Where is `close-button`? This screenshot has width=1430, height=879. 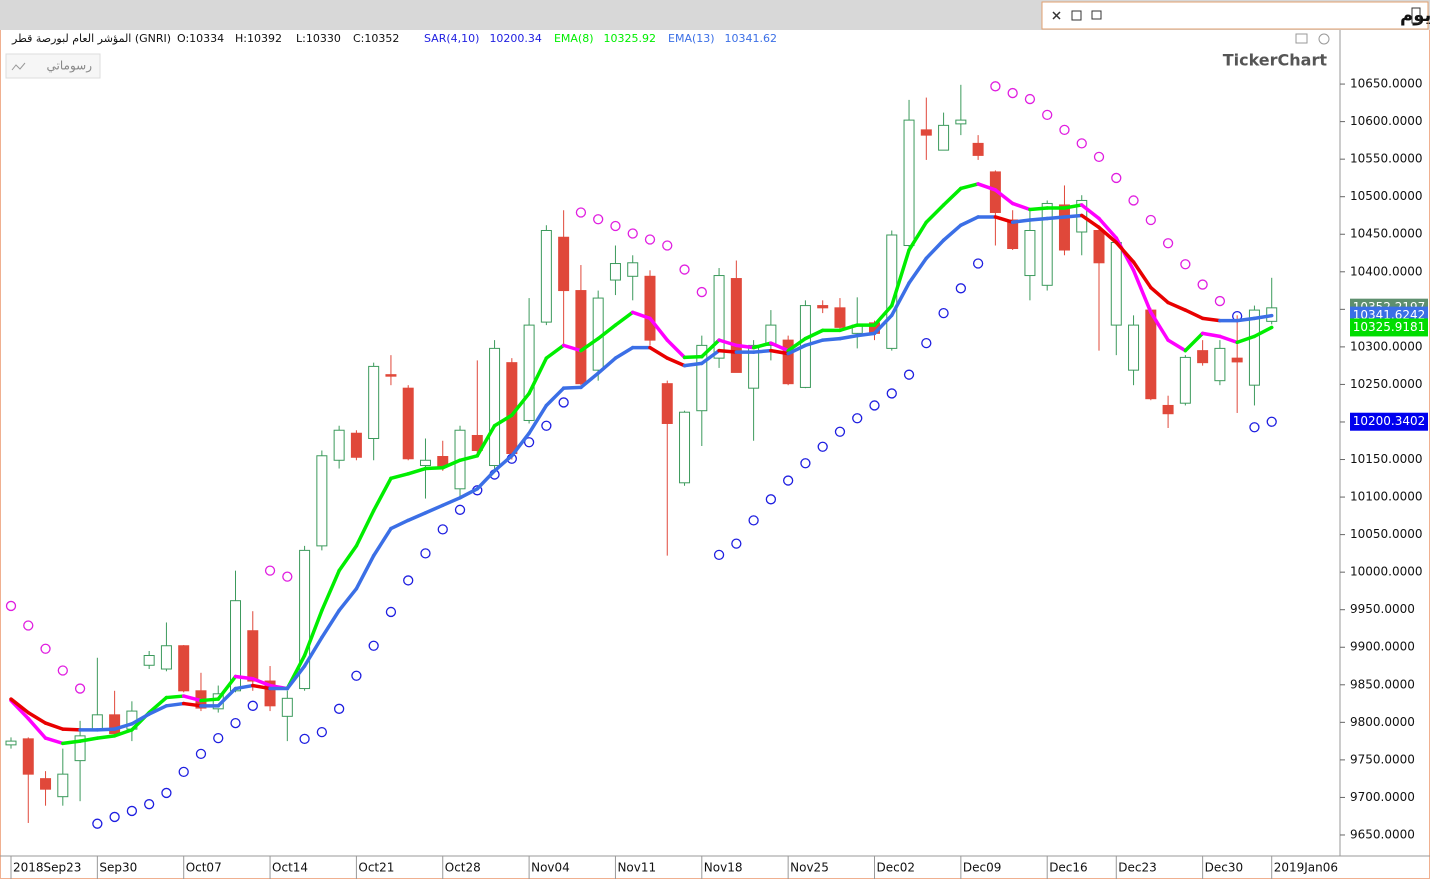
close-button is located at coordinates (1056, 15).